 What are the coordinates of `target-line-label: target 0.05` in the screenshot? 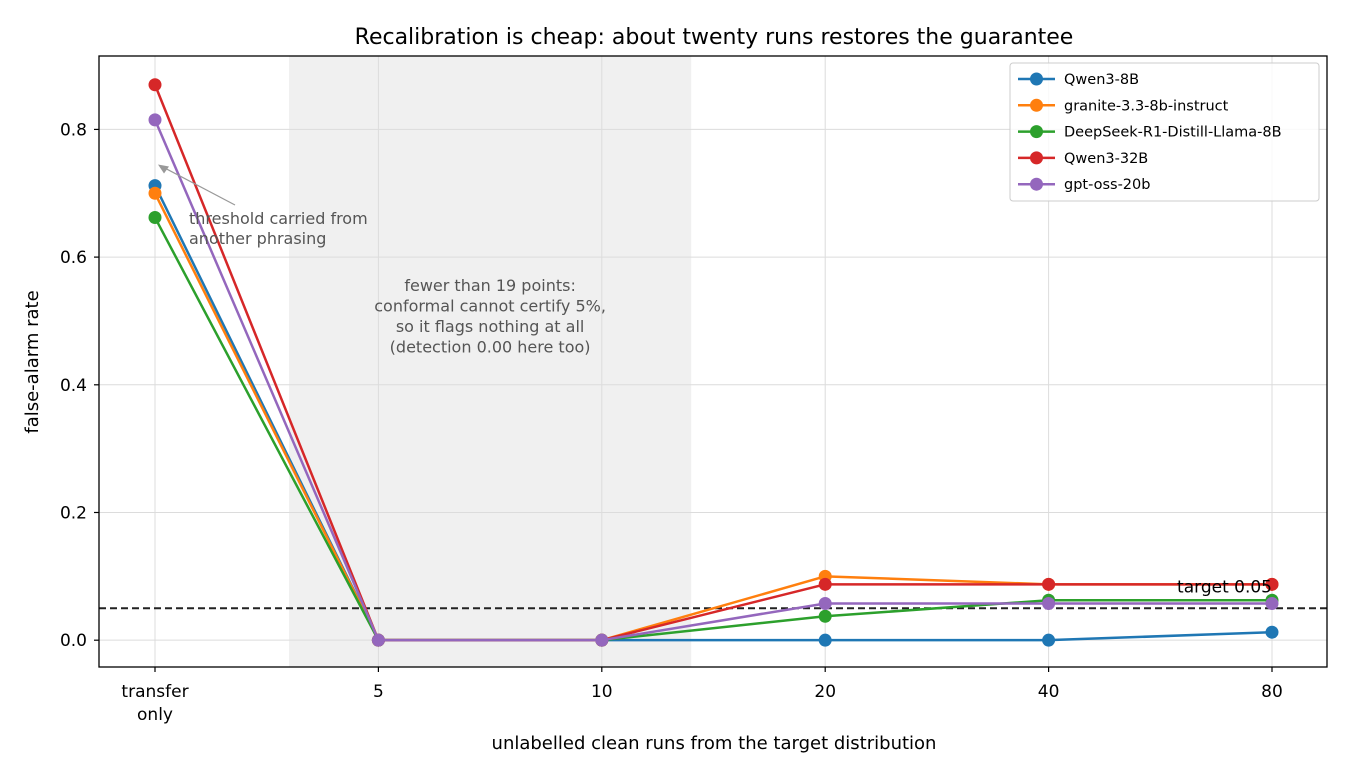 It's located at (1224, 587).